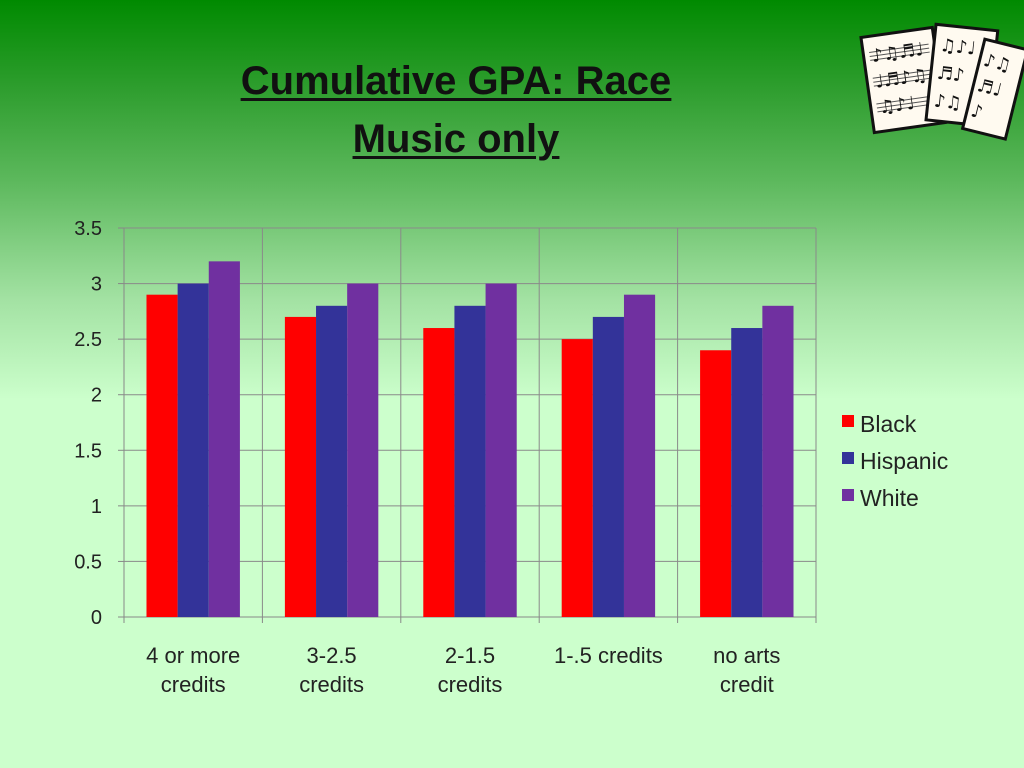 This screenshot has height=768, width=1024. I want to click on y-tick-label: 2.5, so click(88, 340).